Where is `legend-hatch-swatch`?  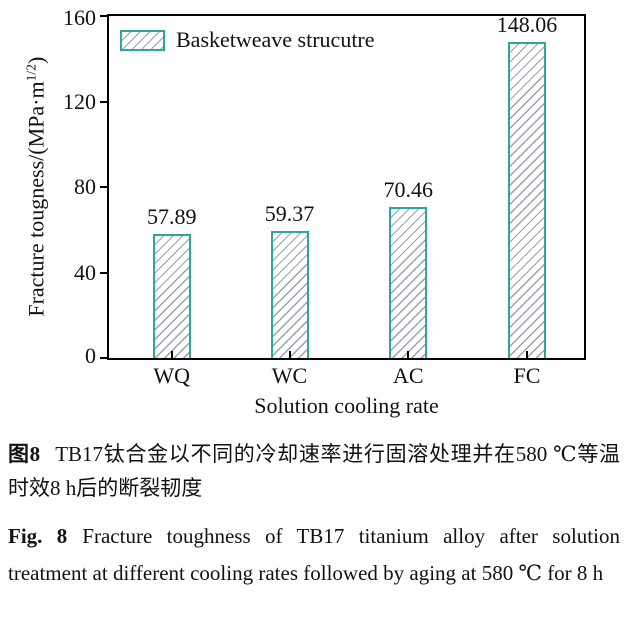 legend-hatch-swatch is located at coordinates (142, 40).